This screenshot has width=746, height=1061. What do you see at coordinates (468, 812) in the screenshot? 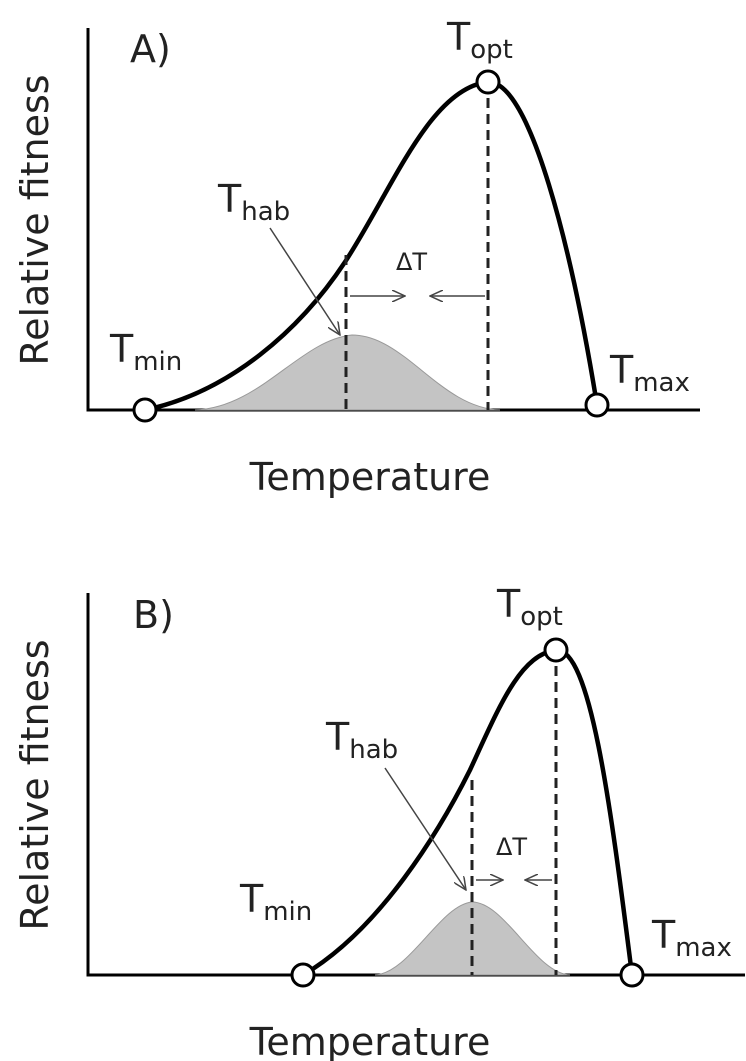
I see `fitness-curve` at bounding box center [468, 812].